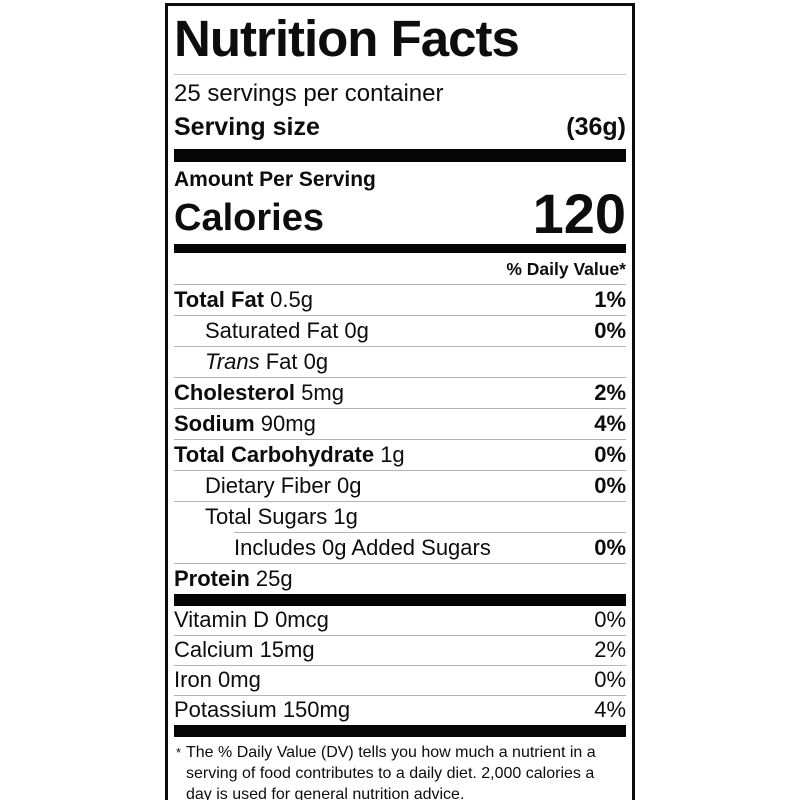 The height and width of the screenshot is (800, 800). What do you see at coordinates (235, 392) in the screenshot?
I see `nutrient-text-segment: Cholesterol` at bounding box center [235, 392].